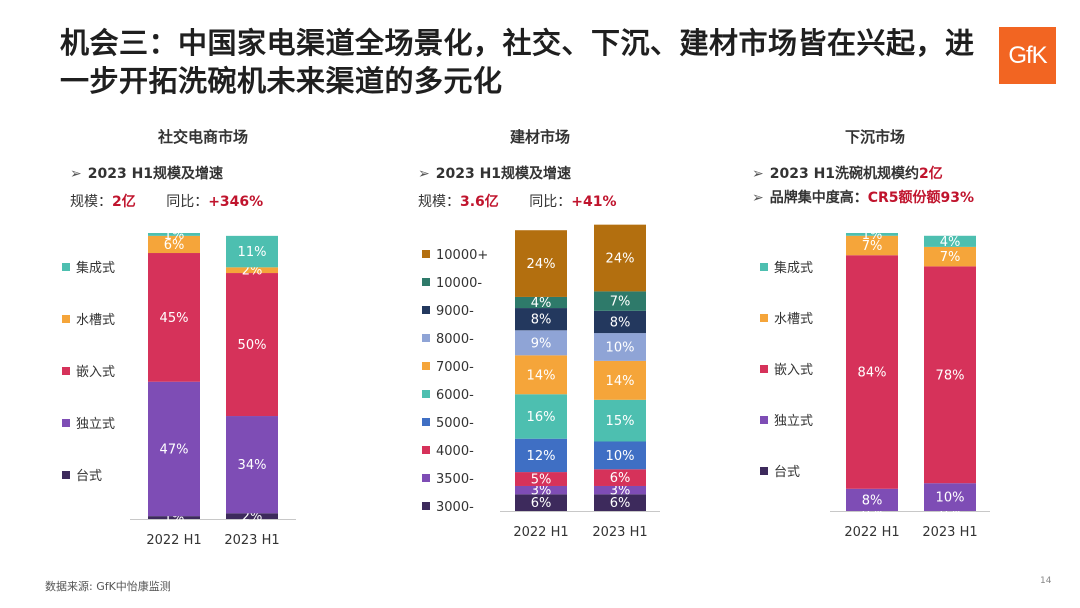 The height and width of the screenshot is (608, 1080). I want to click on legend-label: 独立式, so click(95, 424).